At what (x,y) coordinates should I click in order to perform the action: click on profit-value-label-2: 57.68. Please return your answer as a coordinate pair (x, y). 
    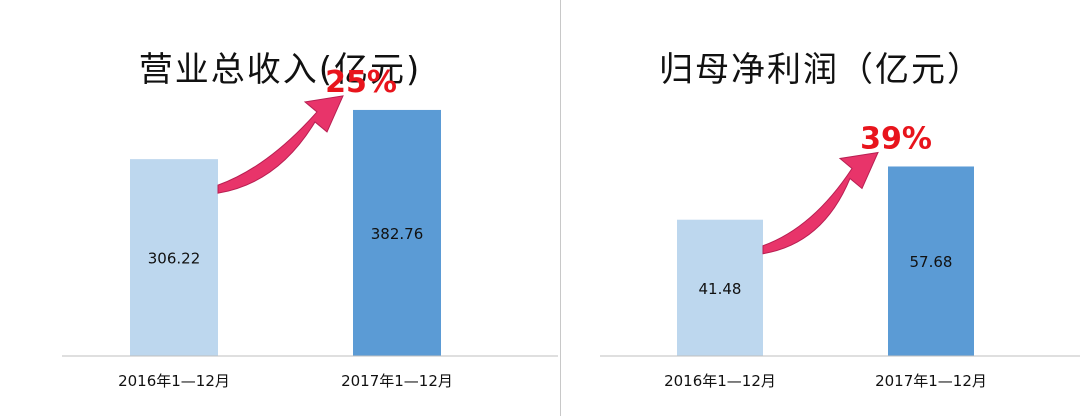
    Looking at the image, I should click on (931, 262).